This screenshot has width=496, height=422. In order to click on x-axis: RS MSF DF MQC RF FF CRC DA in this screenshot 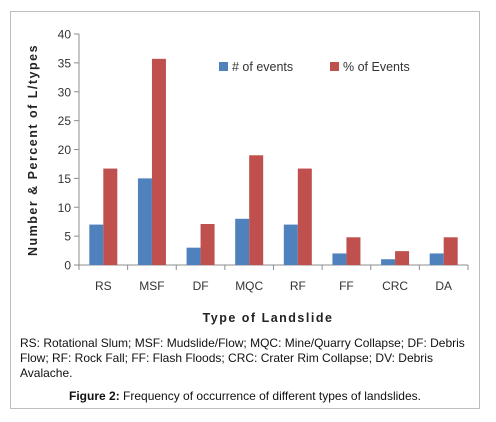, I will do `click(273, 278)`.